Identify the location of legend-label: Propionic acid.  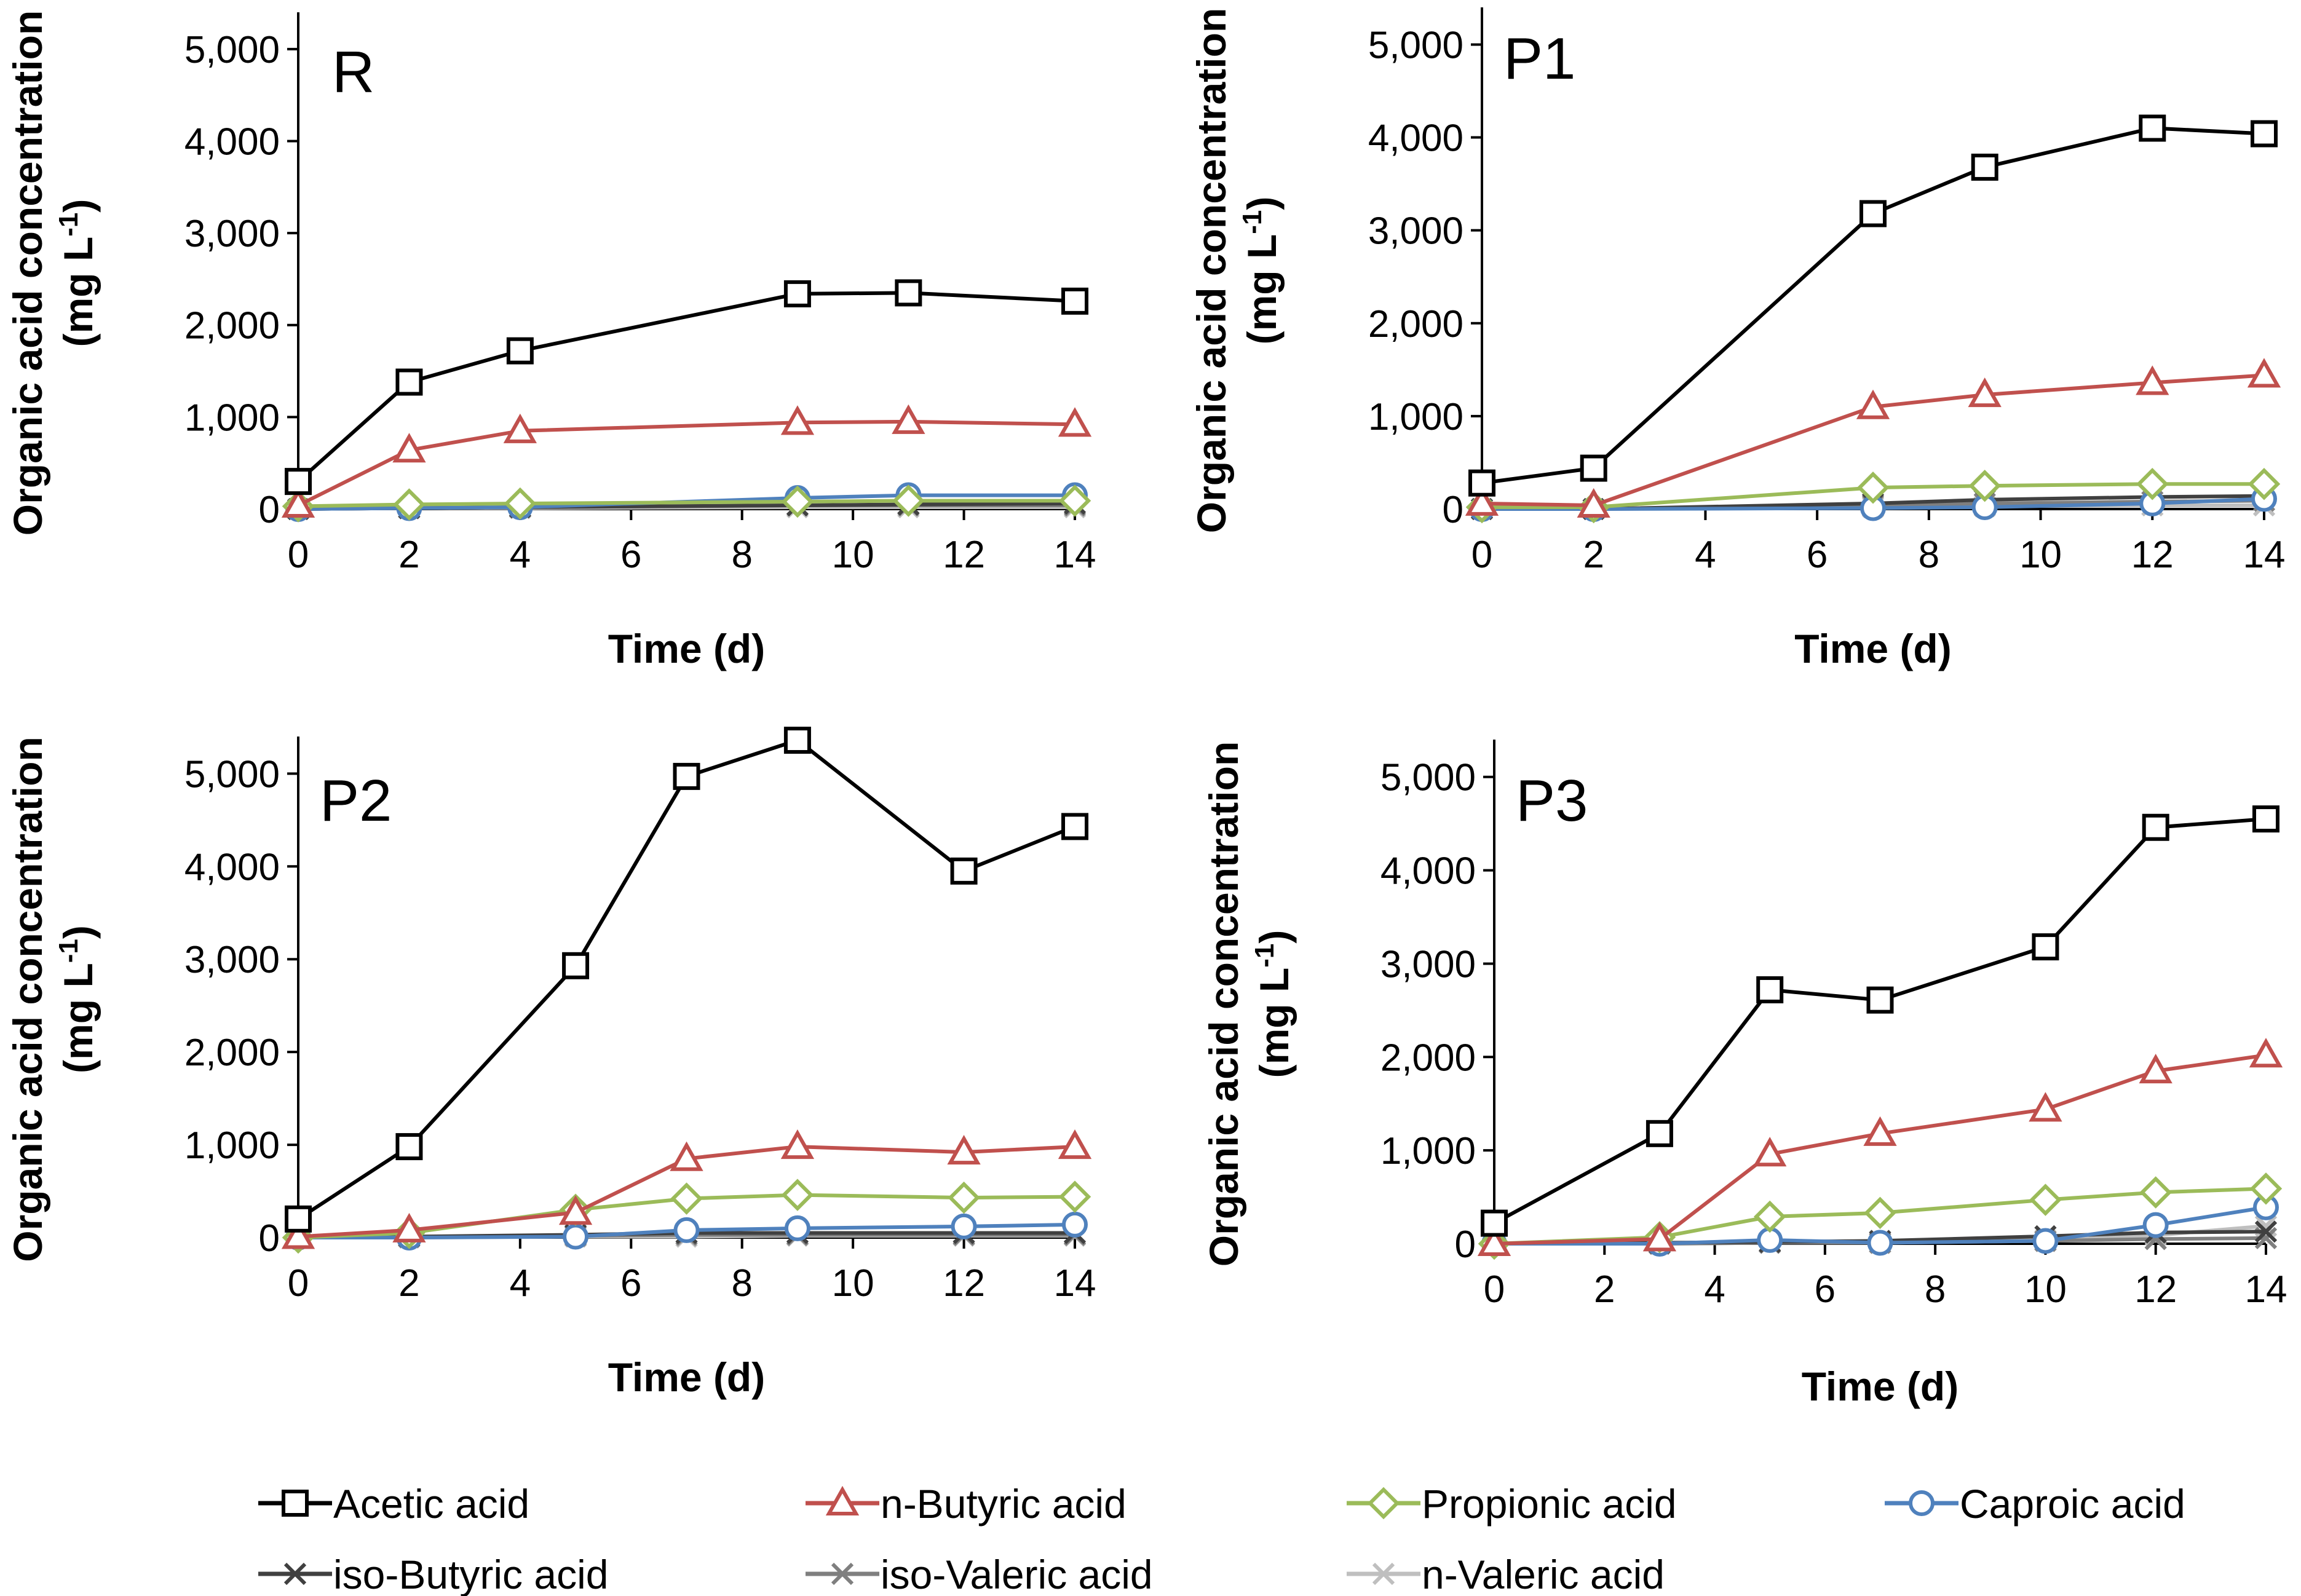
(1549, 1504).